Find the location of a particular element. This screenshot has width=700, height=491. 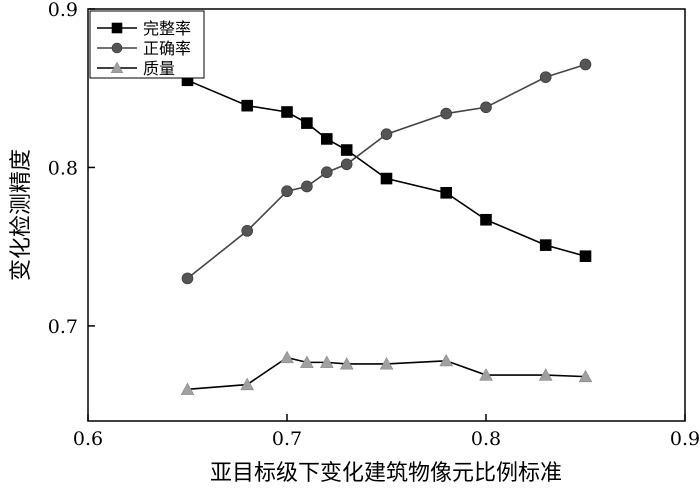

y-tick-label: 0.9 is located at coordinates (63, 10).